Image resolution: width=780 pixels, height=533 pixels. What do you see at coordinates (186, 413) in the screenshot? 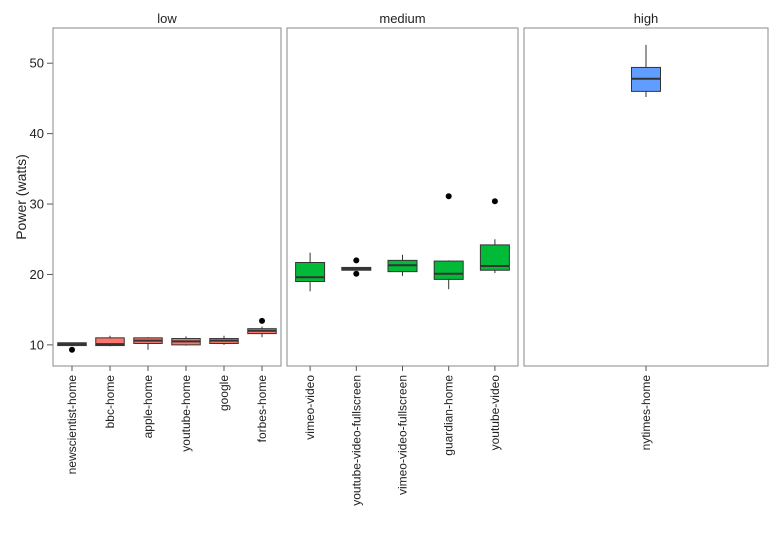
I see `x-tick-label: youtube-home` at bounding box center [186, 413].